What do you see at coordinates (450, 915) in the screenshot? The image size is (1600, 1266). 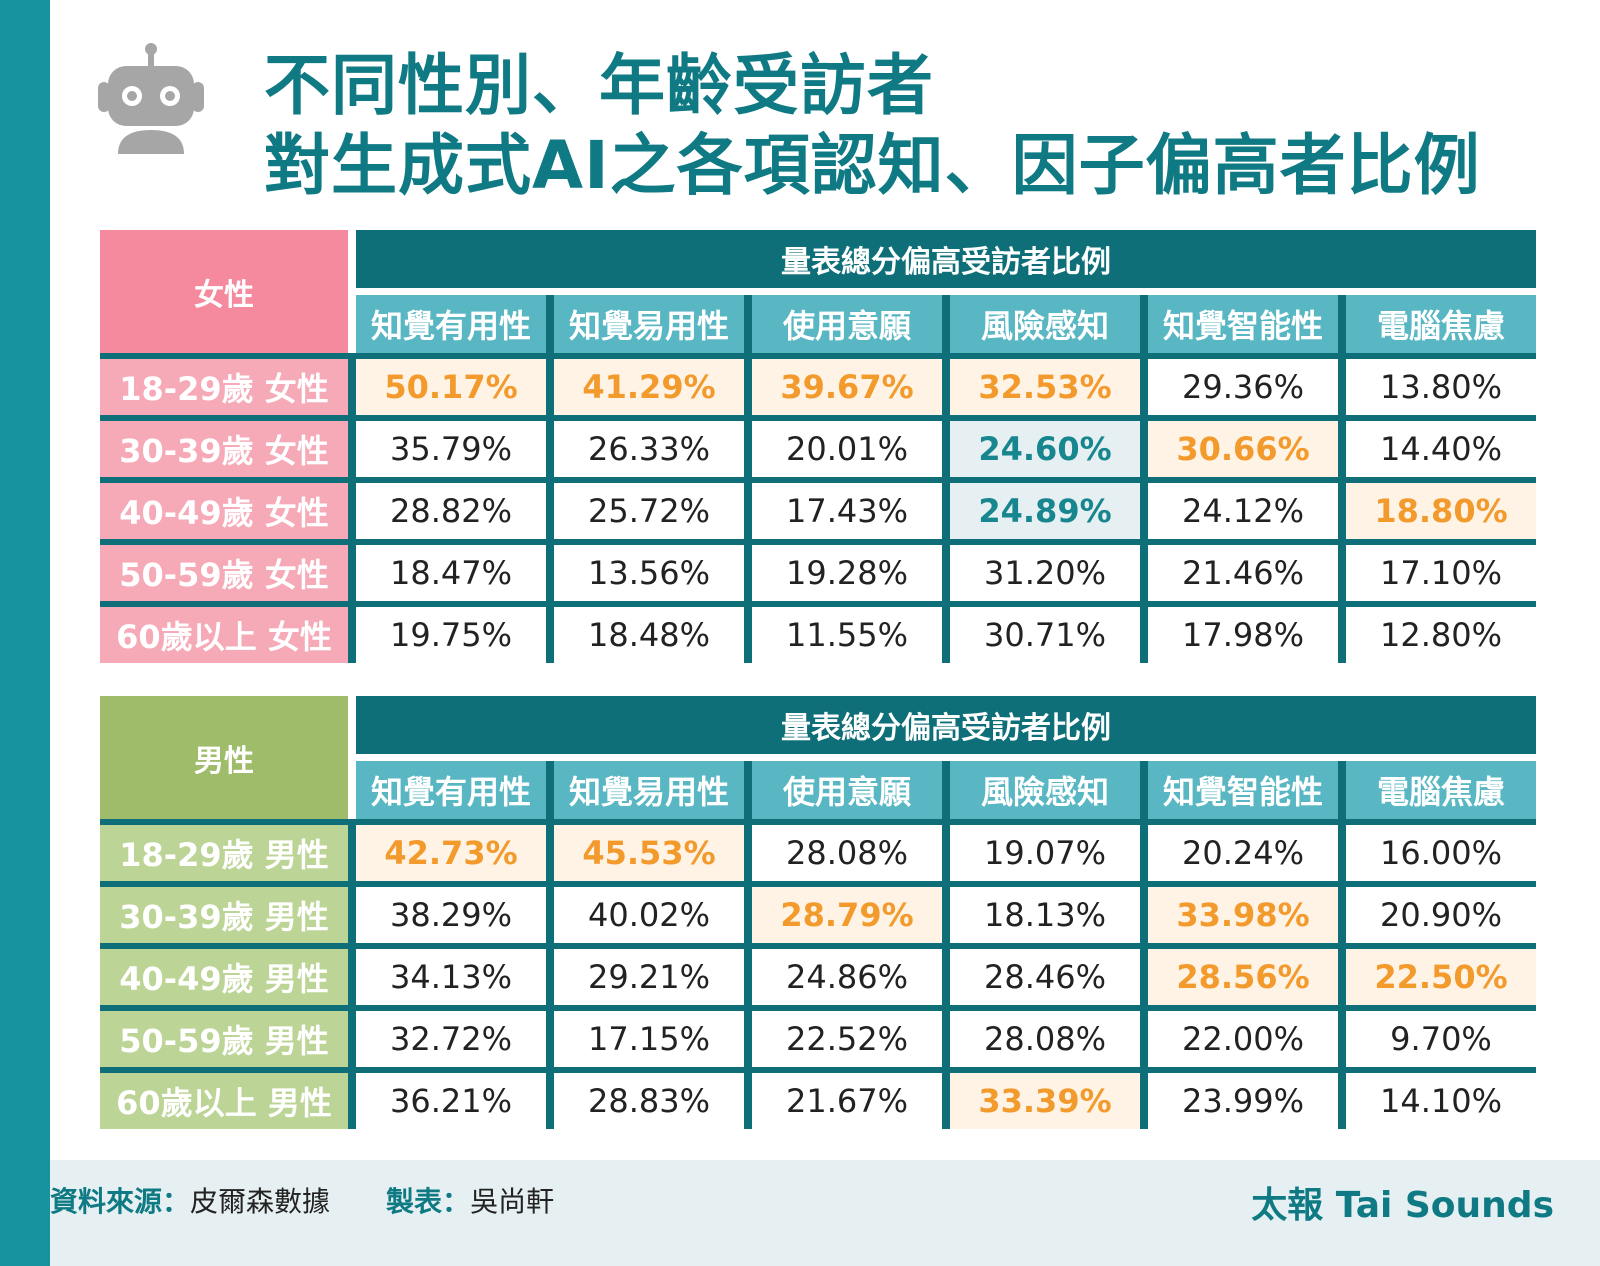 I see `male-data-cell: 38.29%` at bounding box center [450, 915].